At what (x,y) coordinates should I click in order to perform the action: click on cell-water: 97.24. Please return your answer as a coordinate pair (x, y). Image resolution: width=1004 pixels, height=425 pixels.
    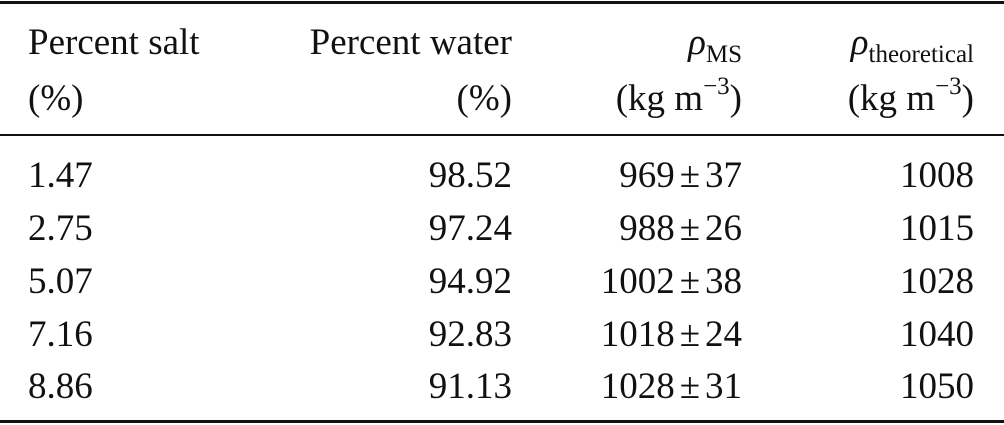
    Looking at the image, I should click on (470, 228).